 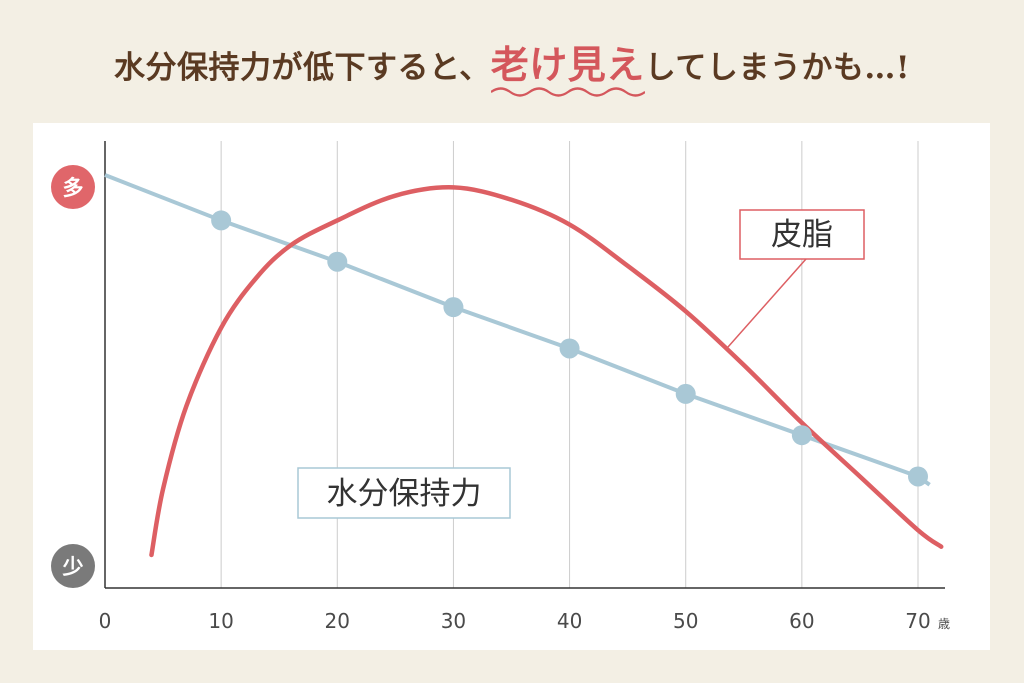 I want to click on x-tick-label: 0, so click(x=105, y=621).